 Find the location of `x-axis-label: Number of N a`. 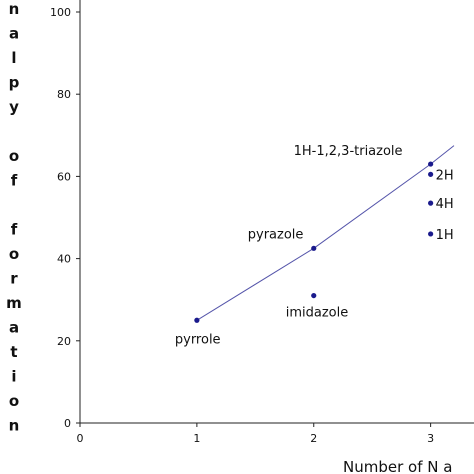

x-axis-label: Number of N a is located at coordinates (397, 466).